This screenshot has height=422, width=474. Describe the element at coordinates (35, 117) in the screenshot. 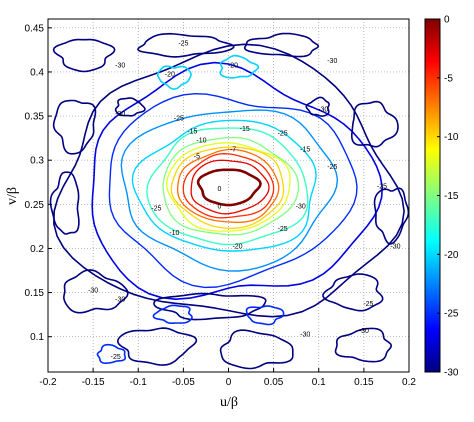

I see `y-tick-label: 0.35` at that location.